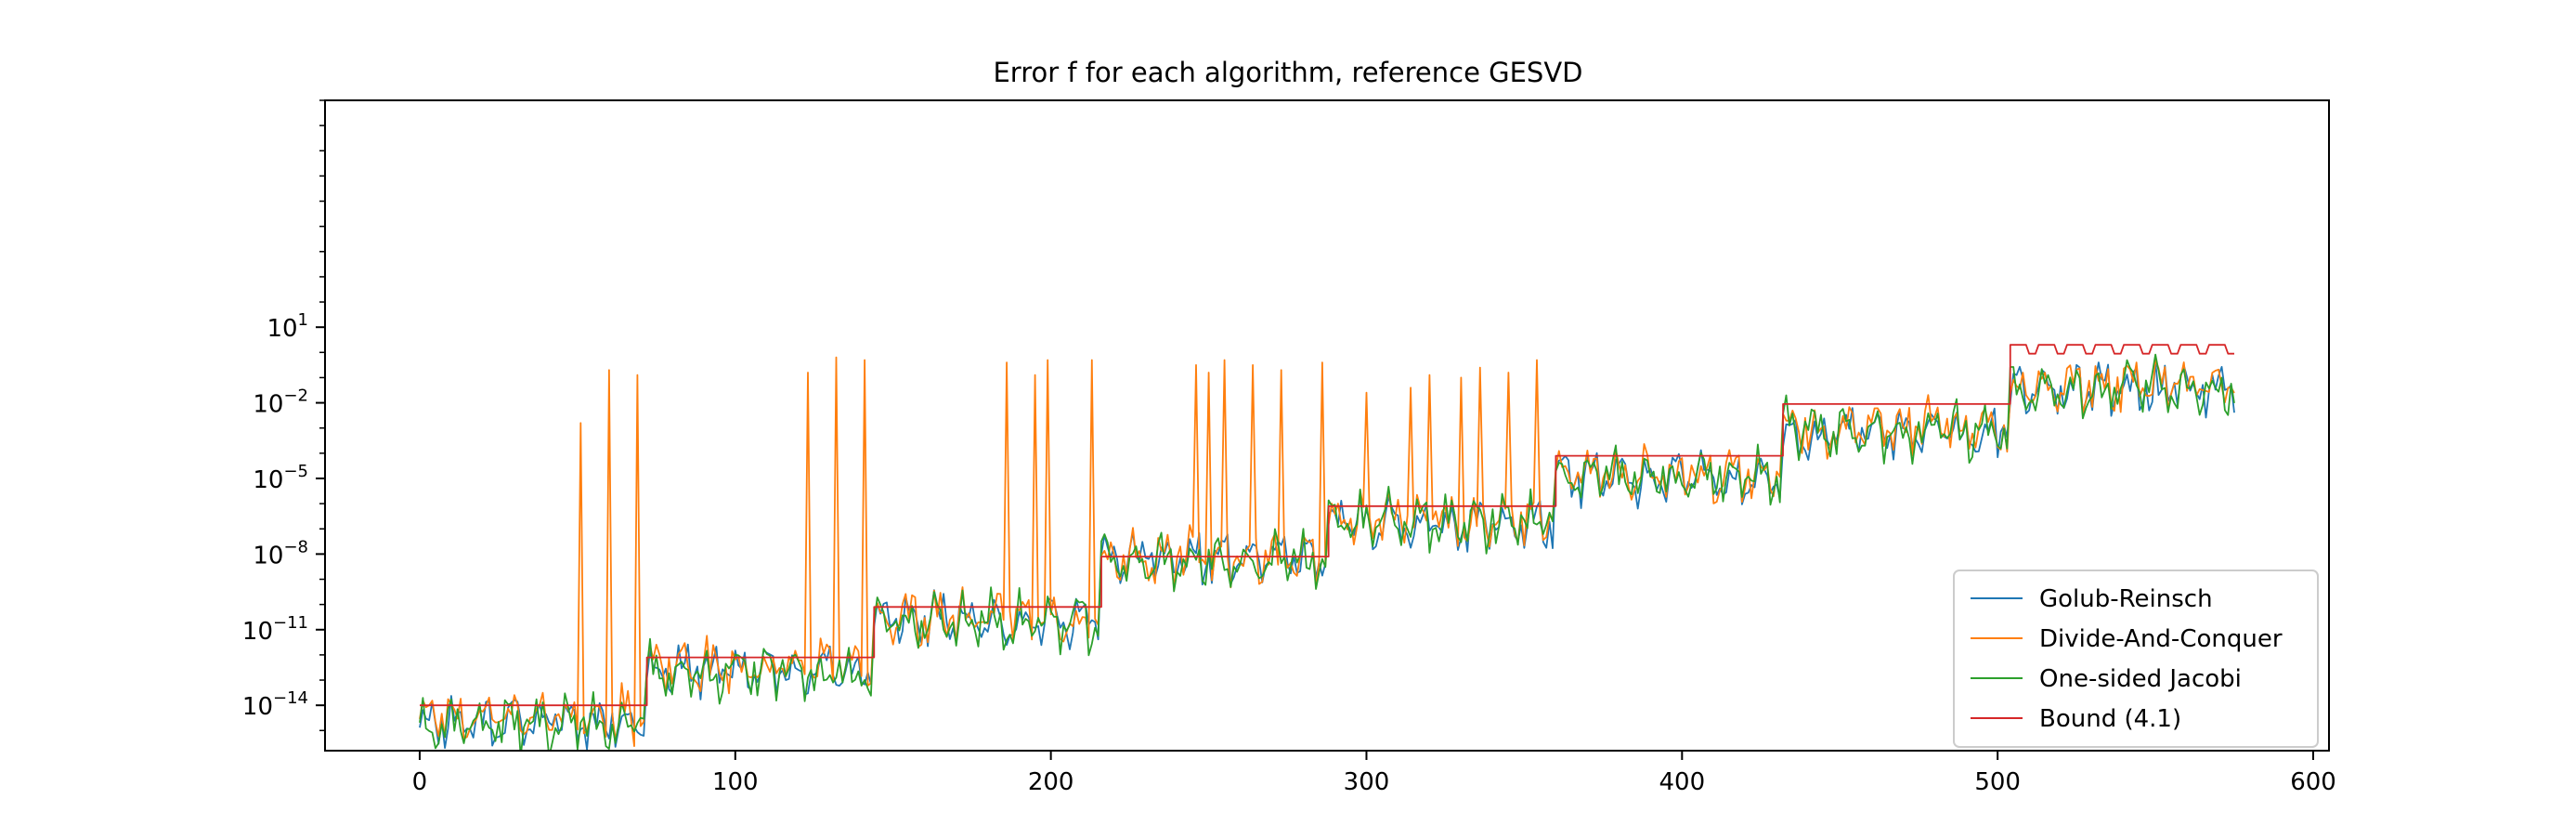 This screenshot has width=2576, height=838. I want to click on y-tick-exponent: −11, so click(290, 623).